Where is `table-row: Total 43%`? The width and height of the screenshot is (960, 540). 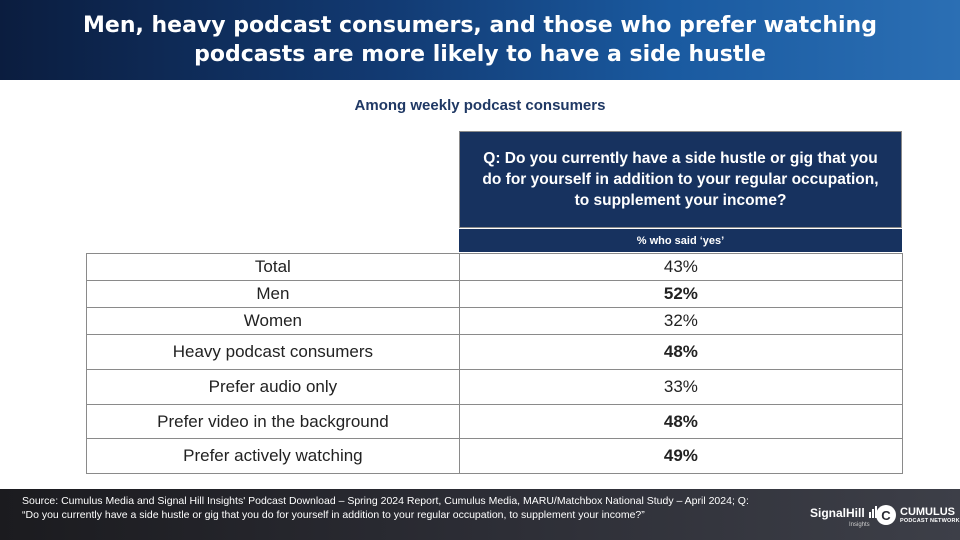 table-row: Total 43% is located at coordinates (495, 267).